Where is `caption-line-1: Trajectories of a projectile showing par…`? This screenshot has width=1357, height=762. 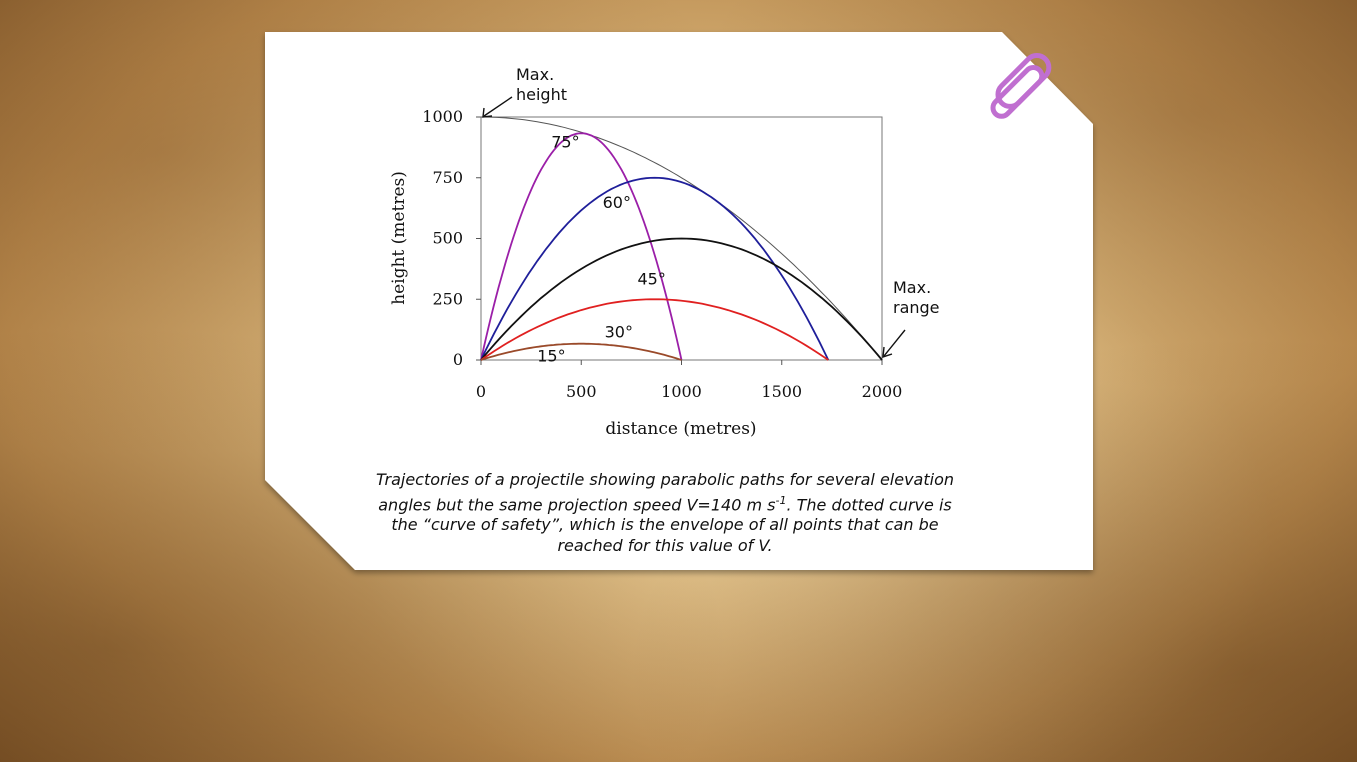
caption-line-1: Trajectories of a projectile showing par… is located at coordinates (665, 479).